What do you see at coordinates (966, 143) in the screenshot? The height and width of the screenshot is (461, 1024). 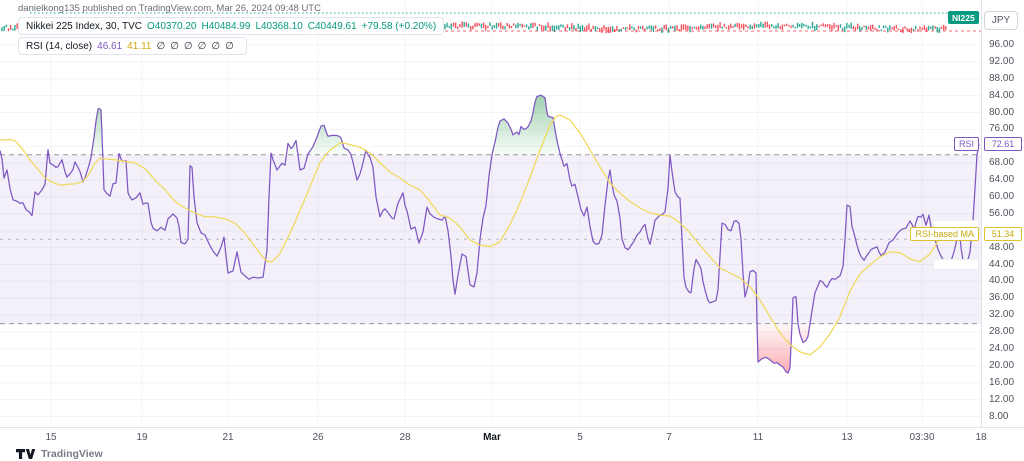 I see `rsi-line-label: RSI` at bounding box center [966, 143].